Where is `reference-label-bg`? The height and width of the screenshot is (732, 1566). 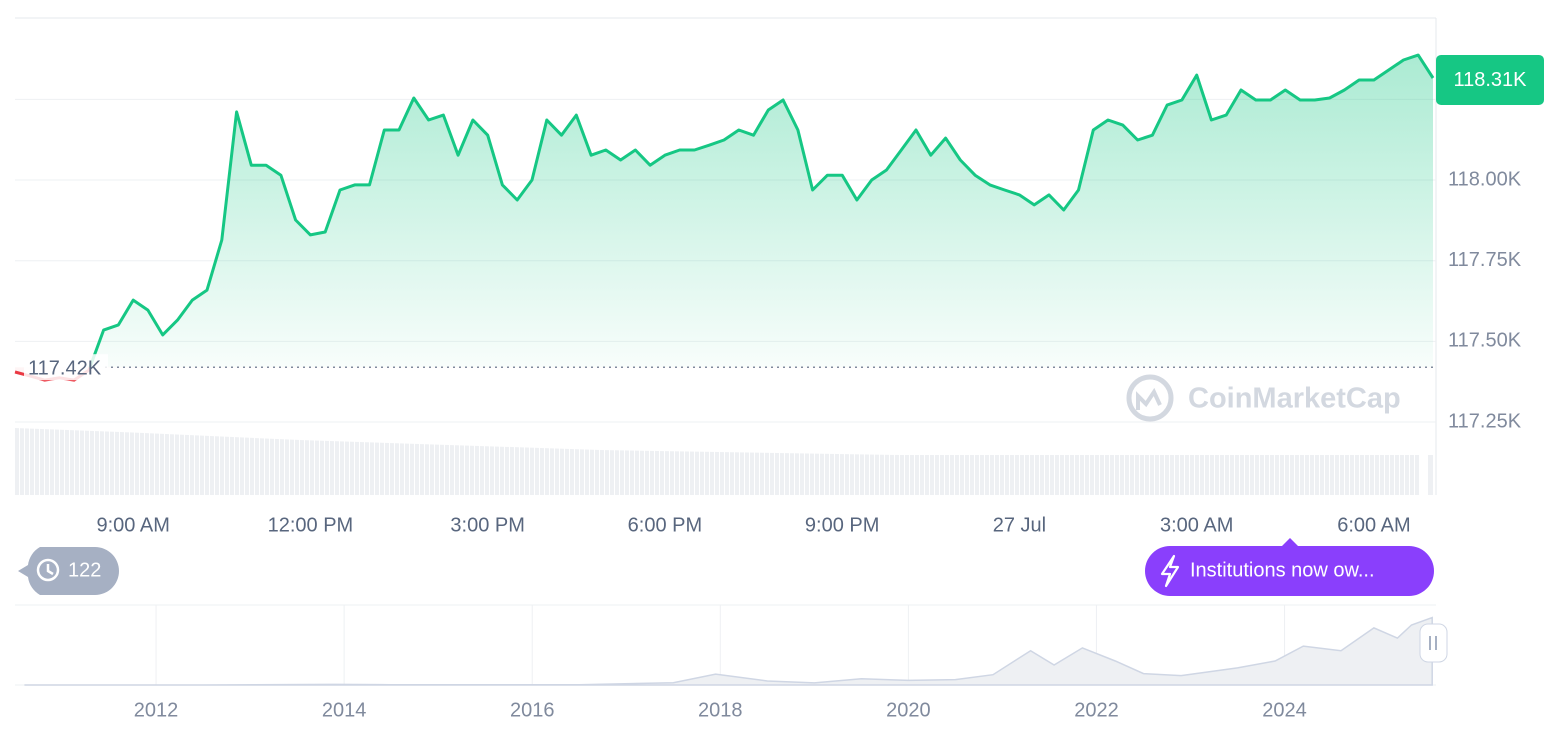 reference-label-bg is located at coordinates (66, 367).